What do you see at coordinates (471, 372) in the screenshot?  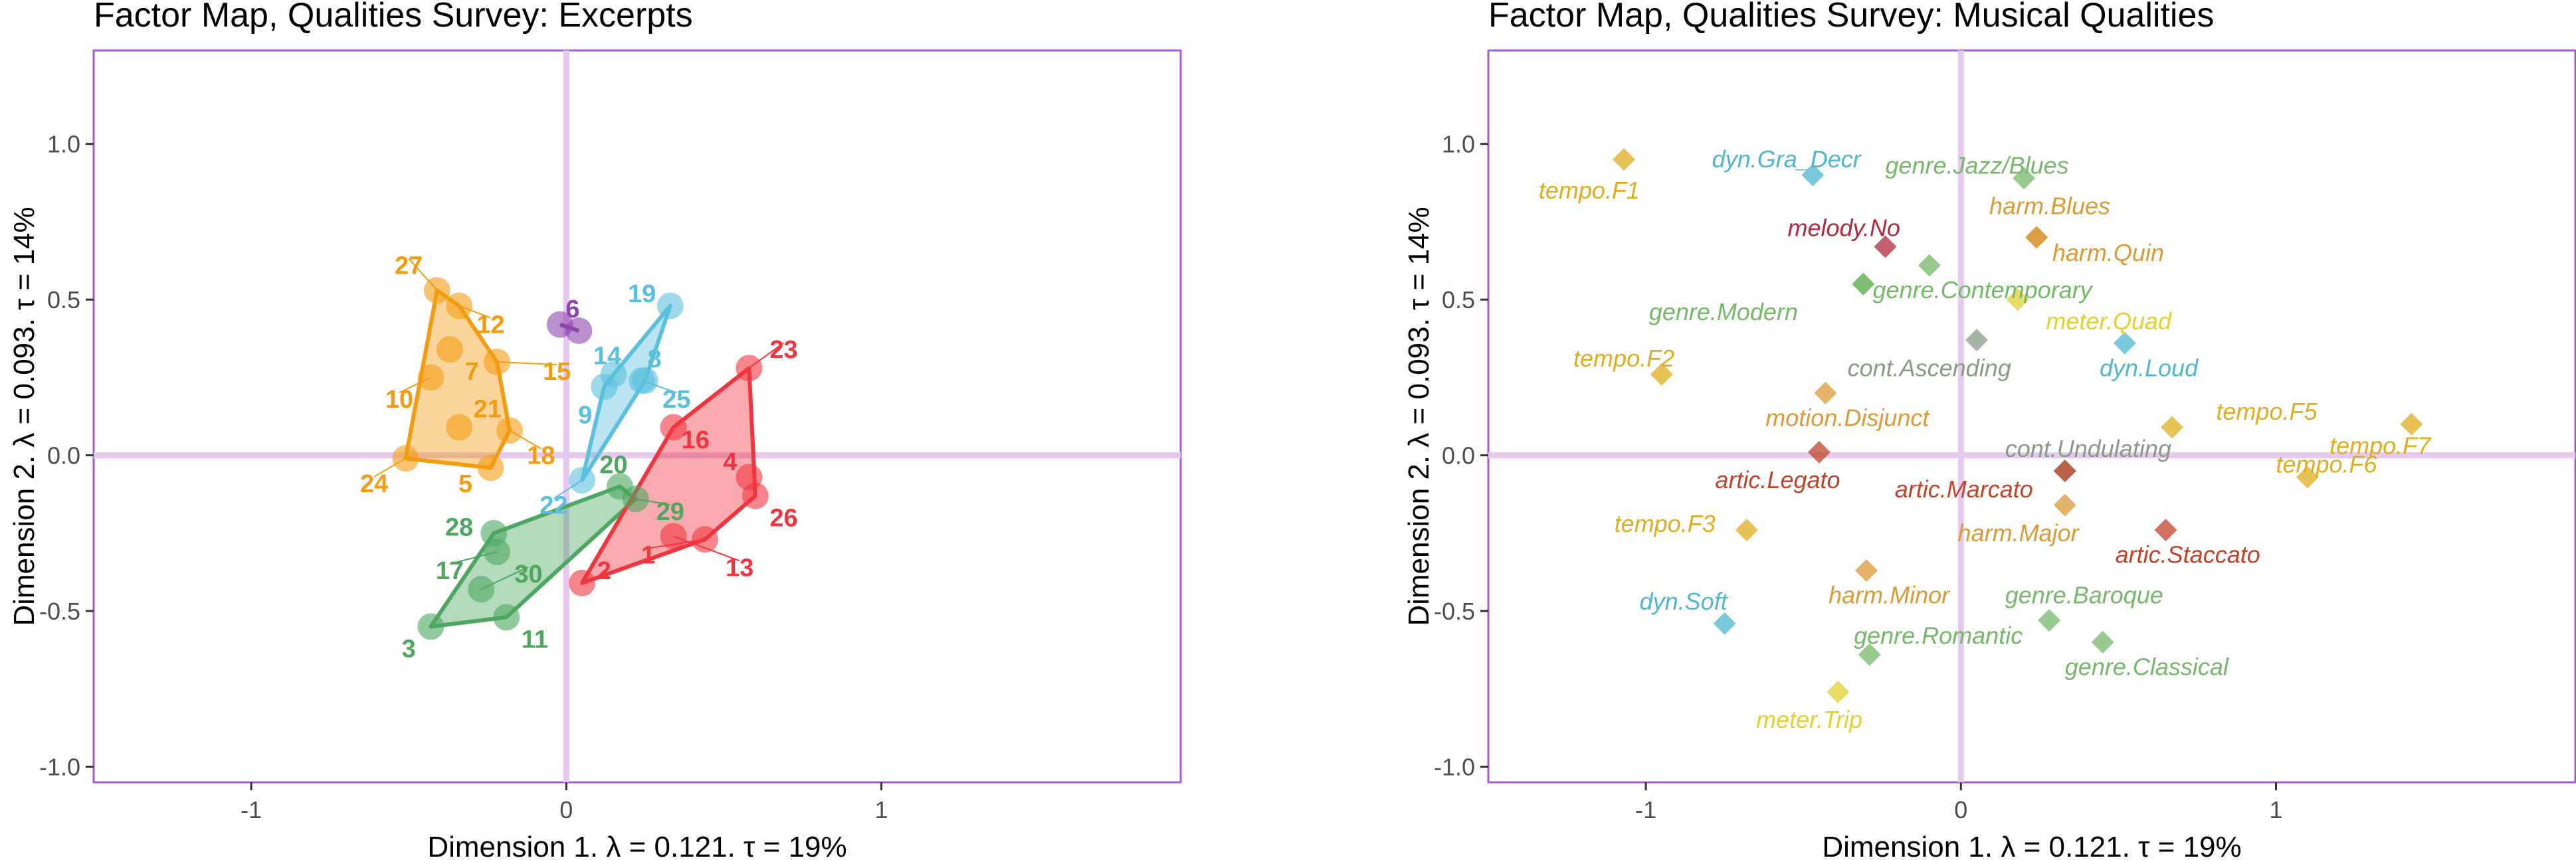 I see `excerpt-label: 7` at bounding box center [471, 372].